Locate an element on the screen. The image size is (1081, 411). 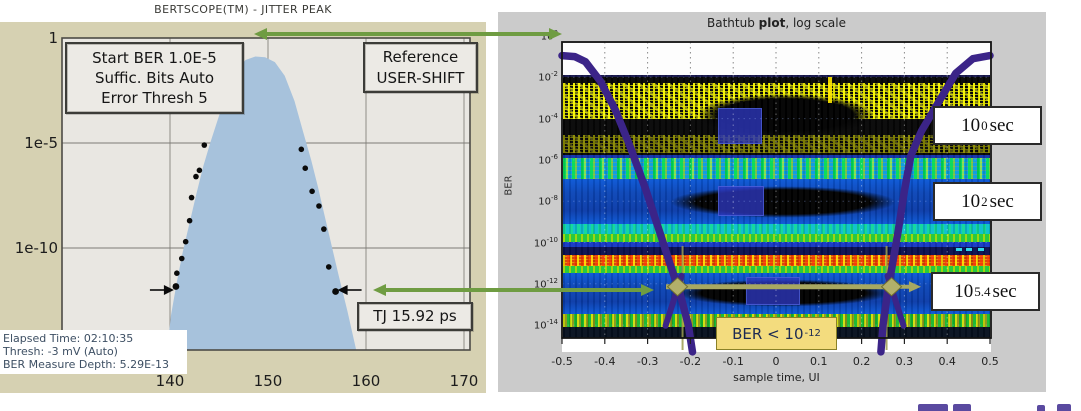
right-y-tick: 10-4 is located at coordinates (536, 118).